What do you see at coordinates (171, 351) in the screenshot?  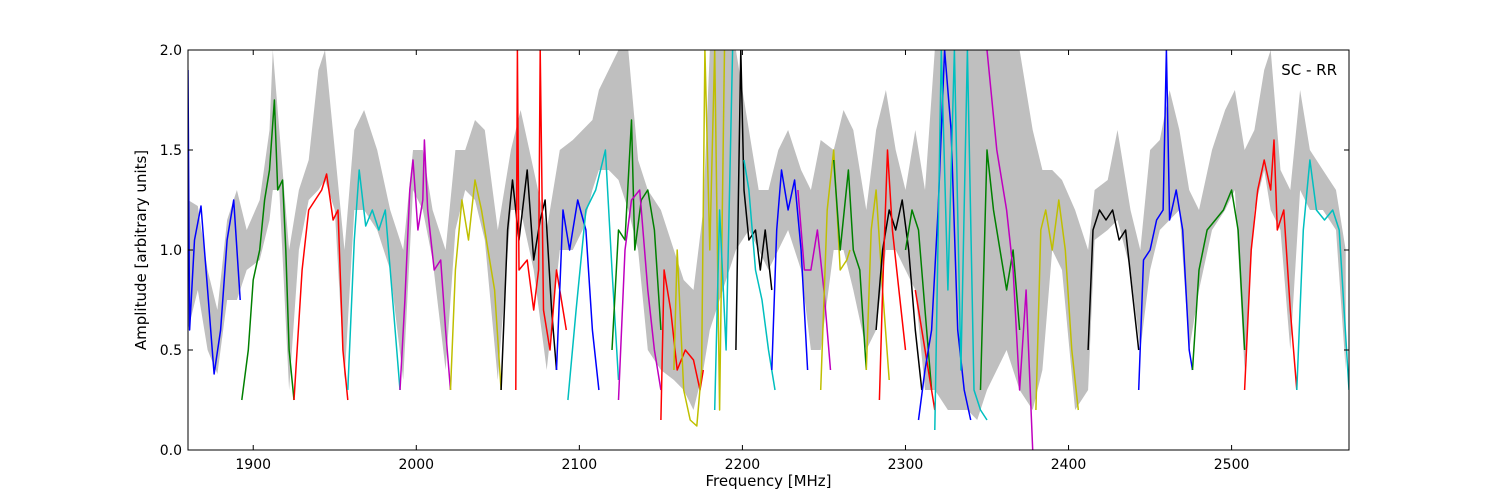 I see `y-tick-label: 0.5` at bounding box center [171, 351].